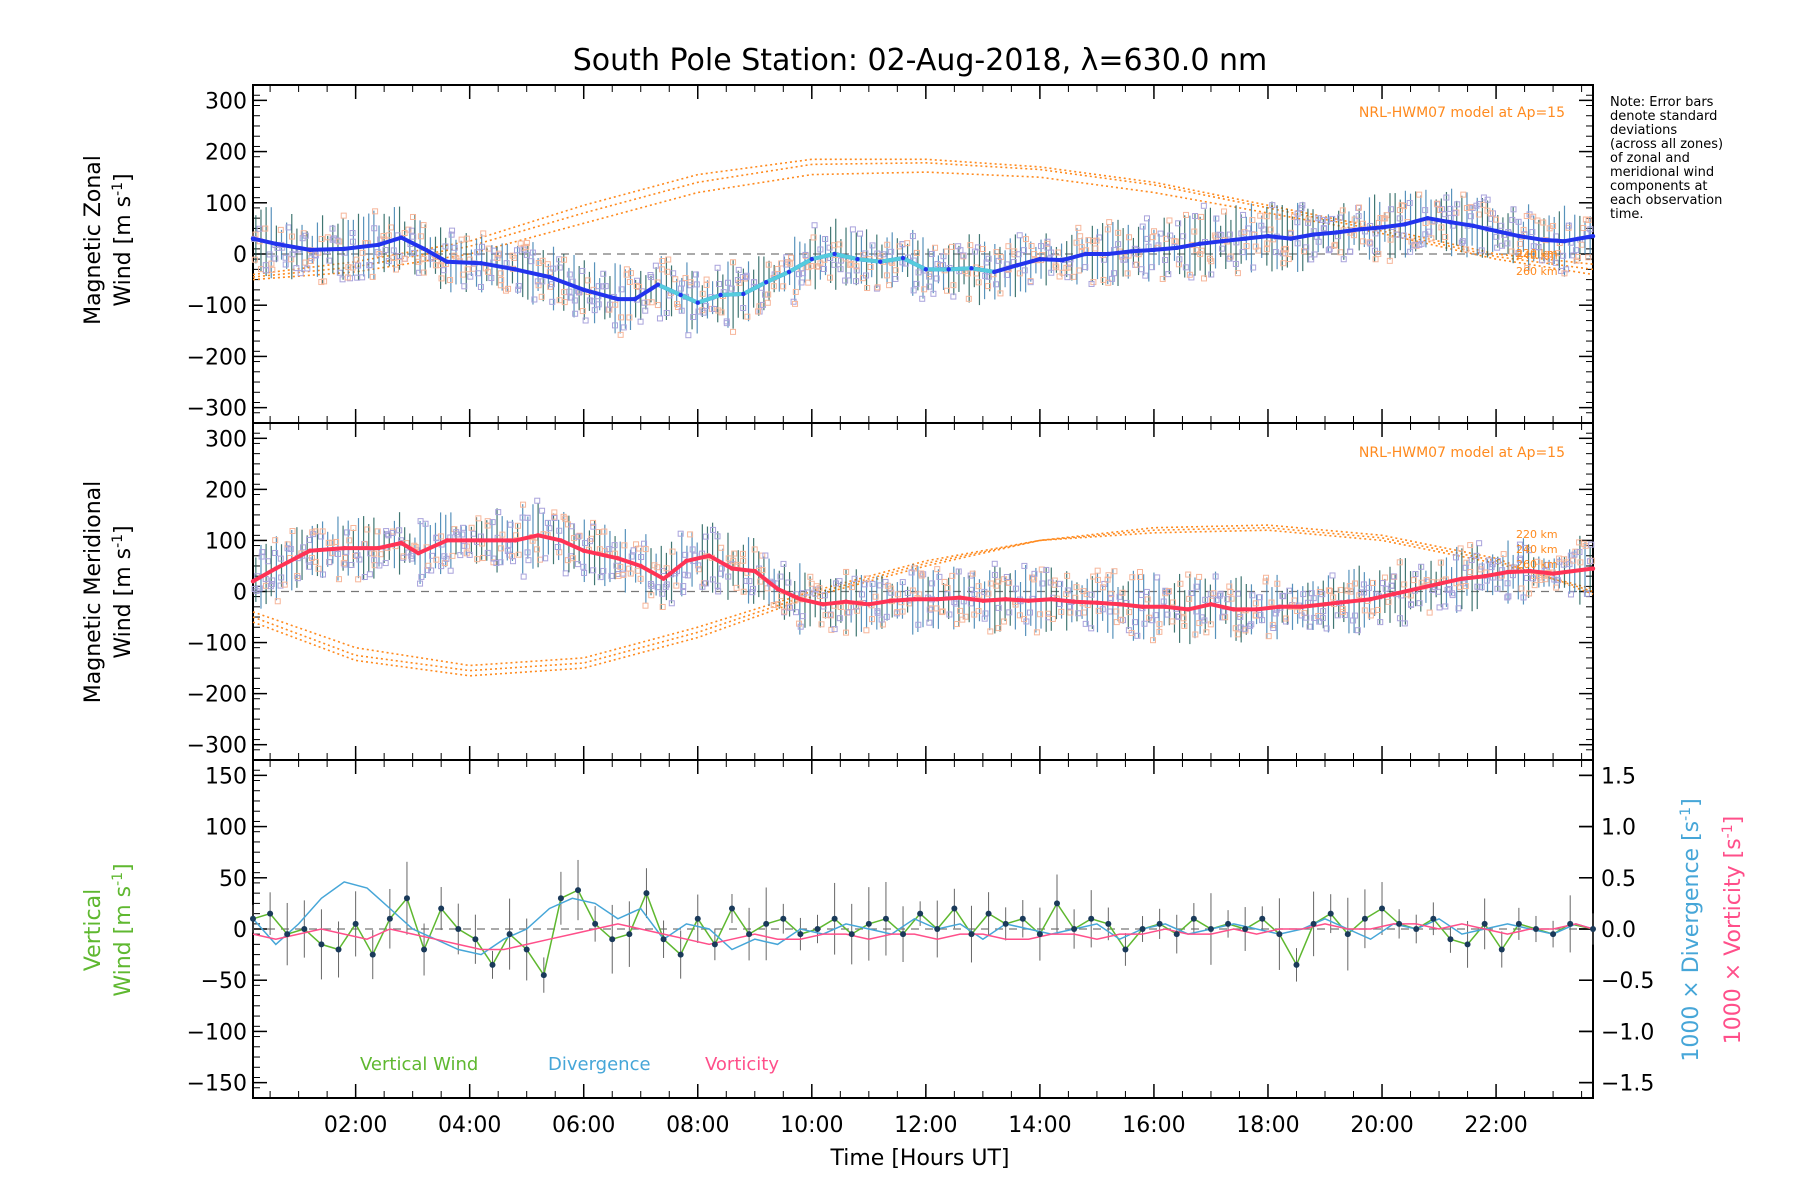 The height and width of the screenshot is (1200, 1800). I want to click on divergence-ylabel-prefix: 1000 × Divergence [s, so click(1691, 941).